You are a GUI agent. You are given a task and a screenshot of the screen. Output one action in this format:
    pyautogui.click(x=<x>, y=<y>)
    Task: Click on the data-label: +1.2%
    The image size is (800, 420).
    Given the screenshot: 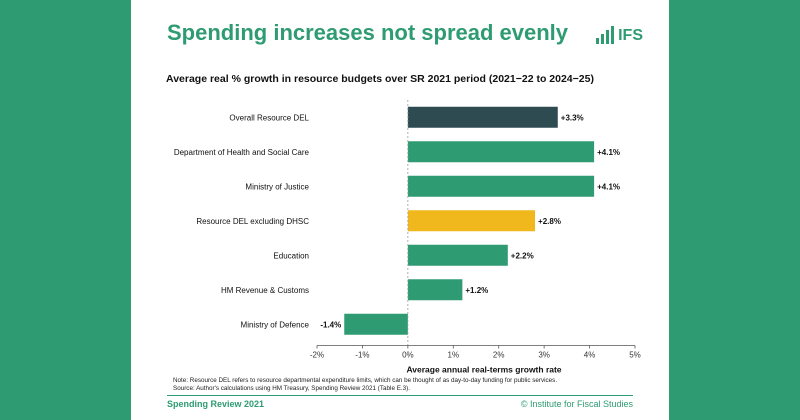 What is the action you would take?
    pyautogui.click(x=476, y=290)
    